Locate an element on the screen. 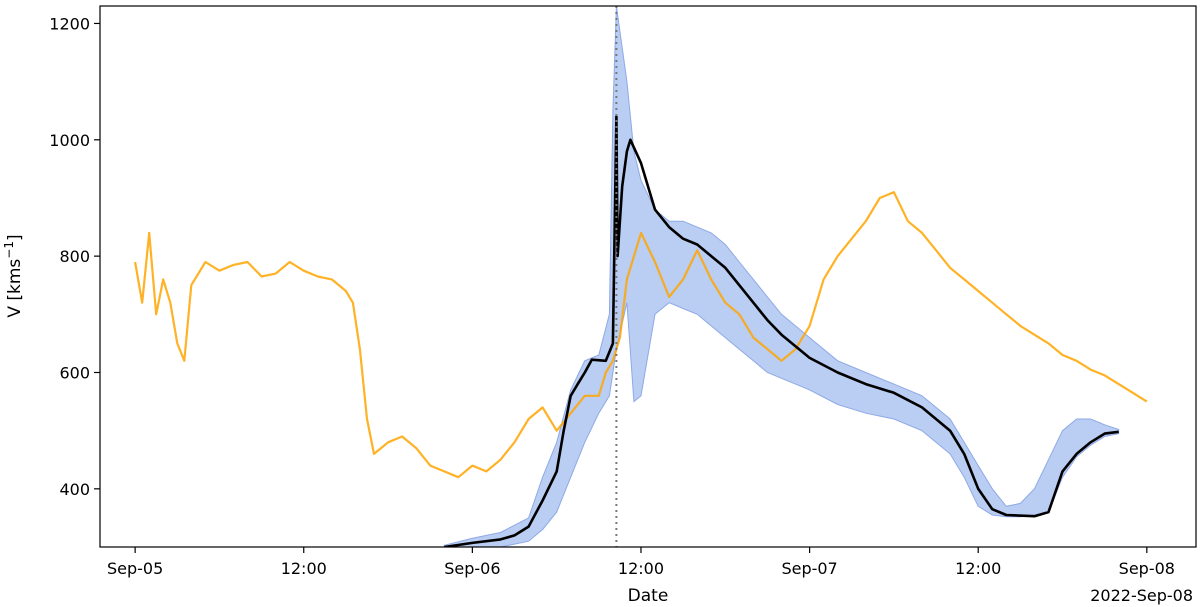  x-axis-ticks: Sep-05 12:00 Sep-06 12:00 Sep-07 12:00 Sep-08 is located at coordinates (641, 562).